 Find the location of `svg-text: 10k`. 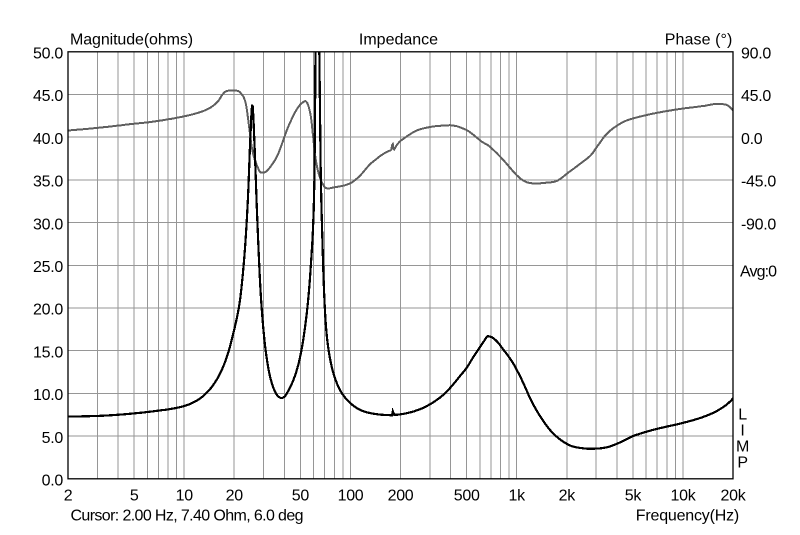

svg-text: 10k is located at coordinates (684, 496).